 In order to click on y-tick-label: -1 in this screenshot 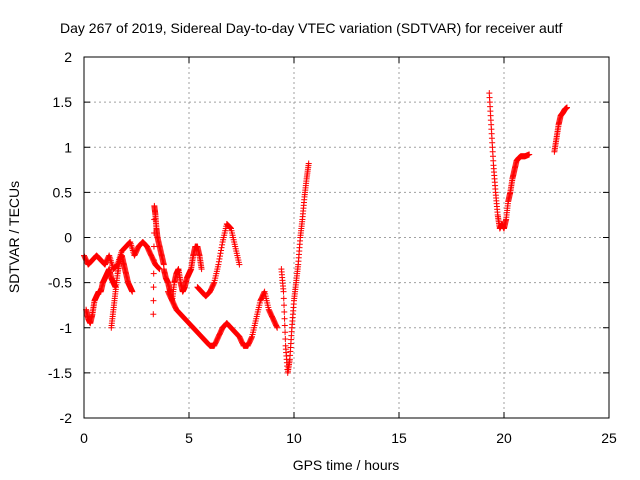, I will do `click(66, 328)`.